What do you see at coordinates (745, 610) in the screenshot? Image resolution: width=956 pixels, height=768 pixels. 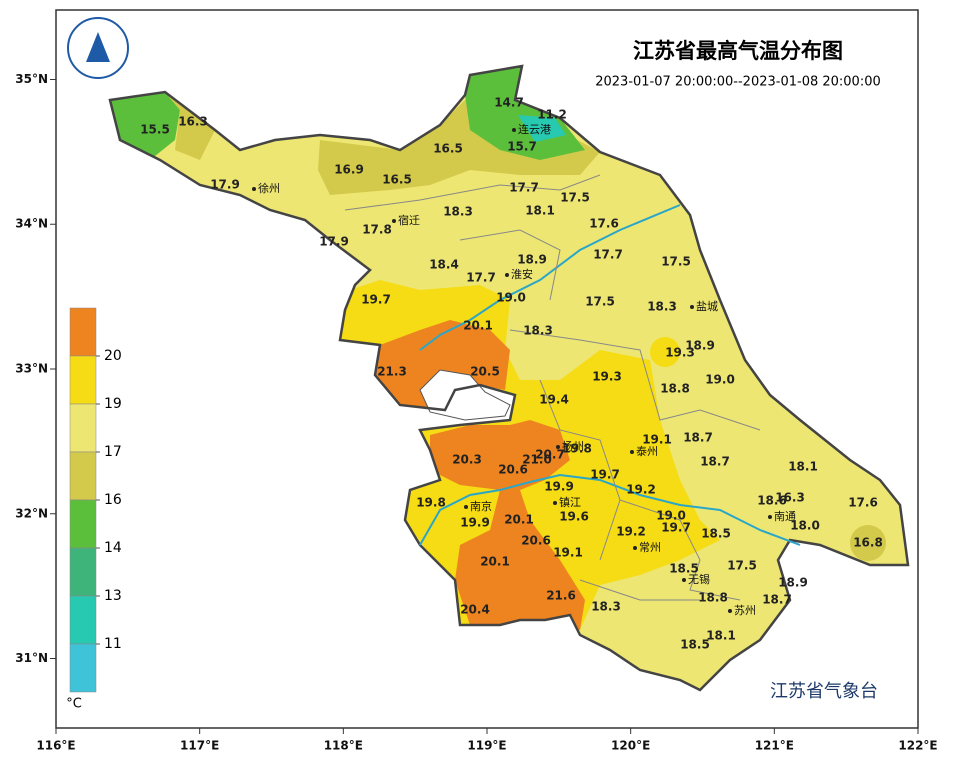 I see `city-name: 苏州` at bounding box center [745, 610].